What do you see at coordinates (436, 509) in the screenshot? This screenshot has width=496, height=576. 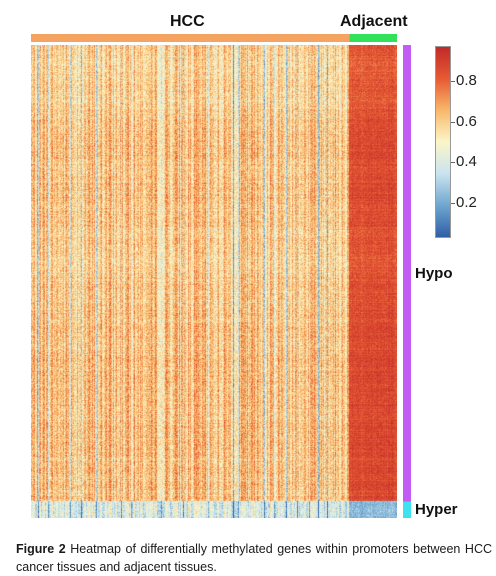 I see `row-group-label-hyper: Hyper` at bounding box center [436, 509].